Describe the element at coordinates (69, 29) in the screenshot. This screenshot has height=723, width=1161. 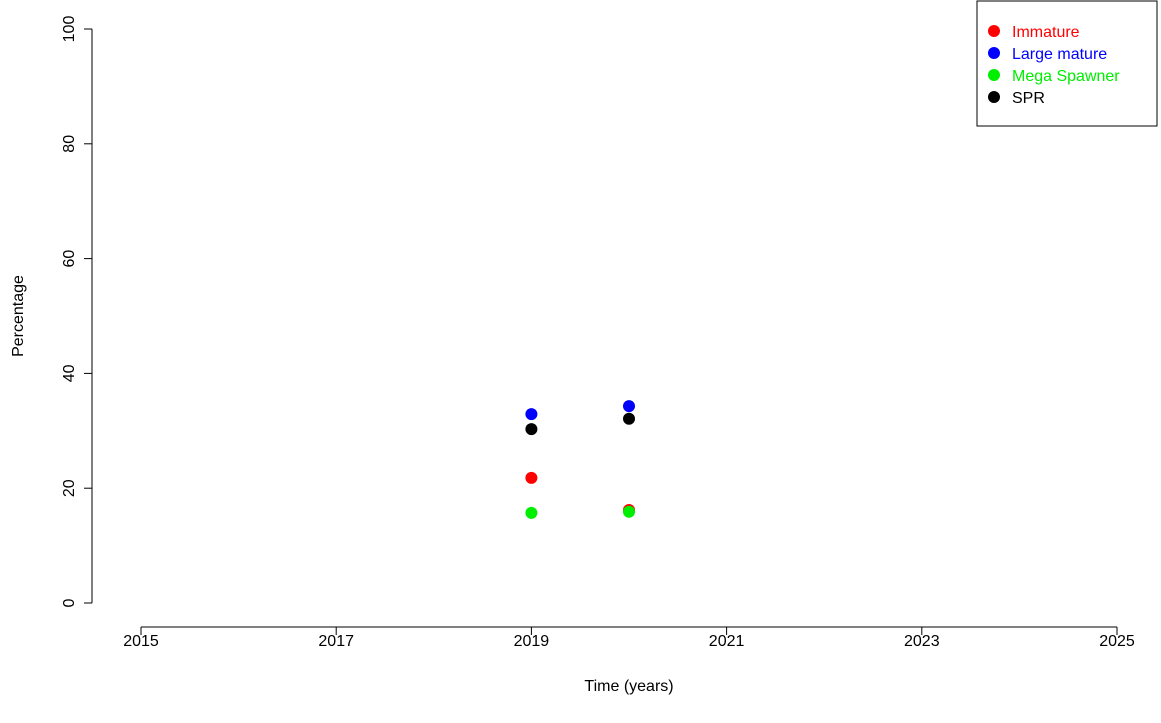
I see `y-tick-label: 100` at that location.